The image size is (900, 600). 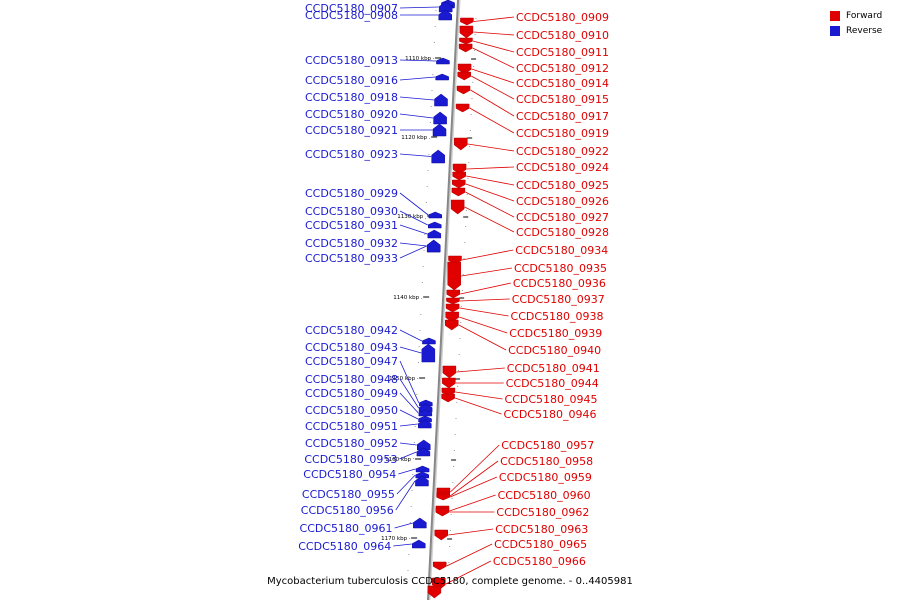 I want to click on reverse-gene-label: CCDC5180_0961, so click(x=346, y=528).